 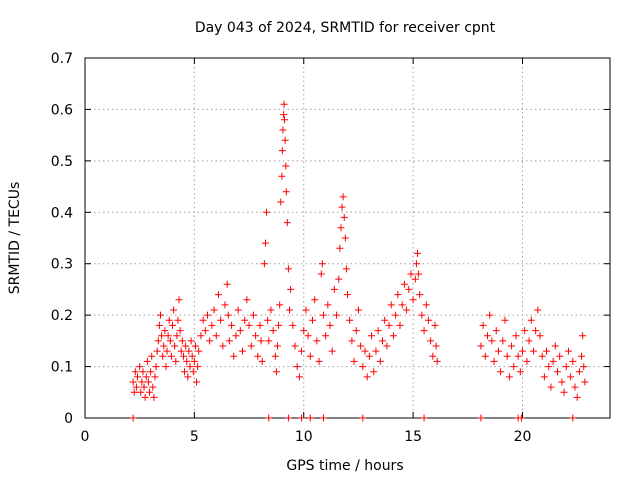 What do you see at coordinates (62, 162) in the screenshot?
I see `y-tick-label: 0.5` at bounding box center [62, 162].